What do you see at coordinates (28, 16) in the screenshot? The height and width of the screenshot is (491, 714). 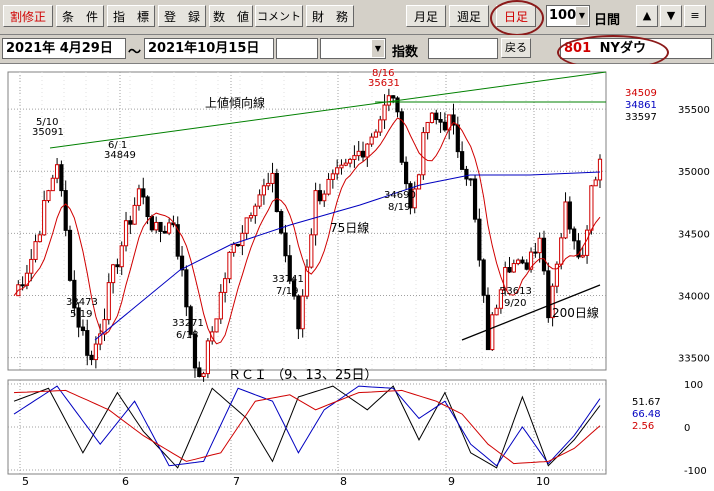 I see `split-adjust-button: 割修正` at bounding box center [28, 16].